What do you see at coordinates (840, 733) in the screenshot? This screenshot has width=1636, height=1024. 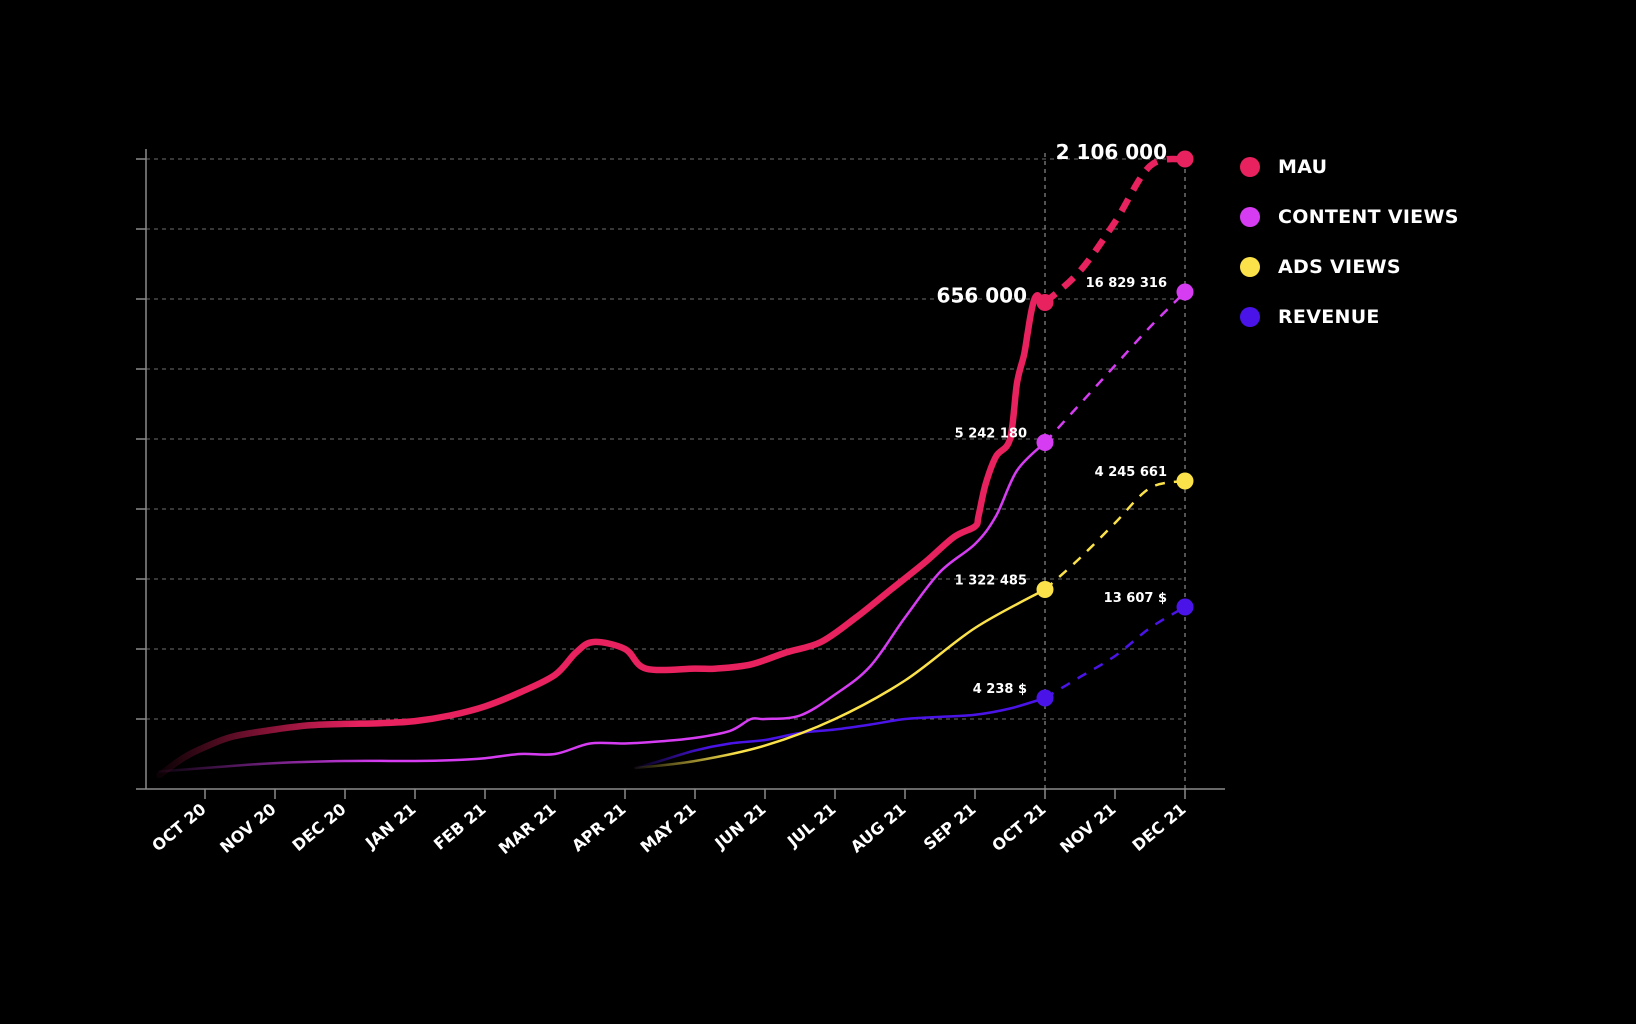 I see `series-line-revenue` at bounding box center [840, 733].